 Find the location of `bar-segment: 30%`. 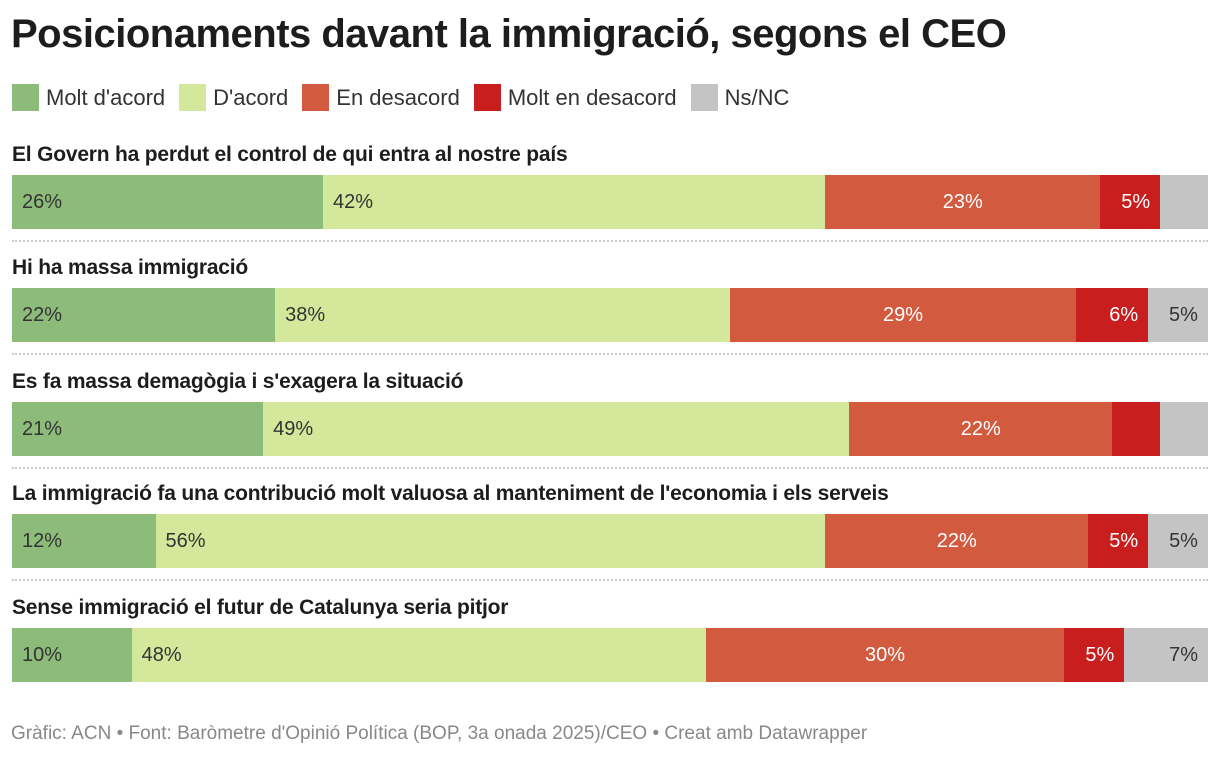

bar-segment: 30% is located at coordinates (885, 655).